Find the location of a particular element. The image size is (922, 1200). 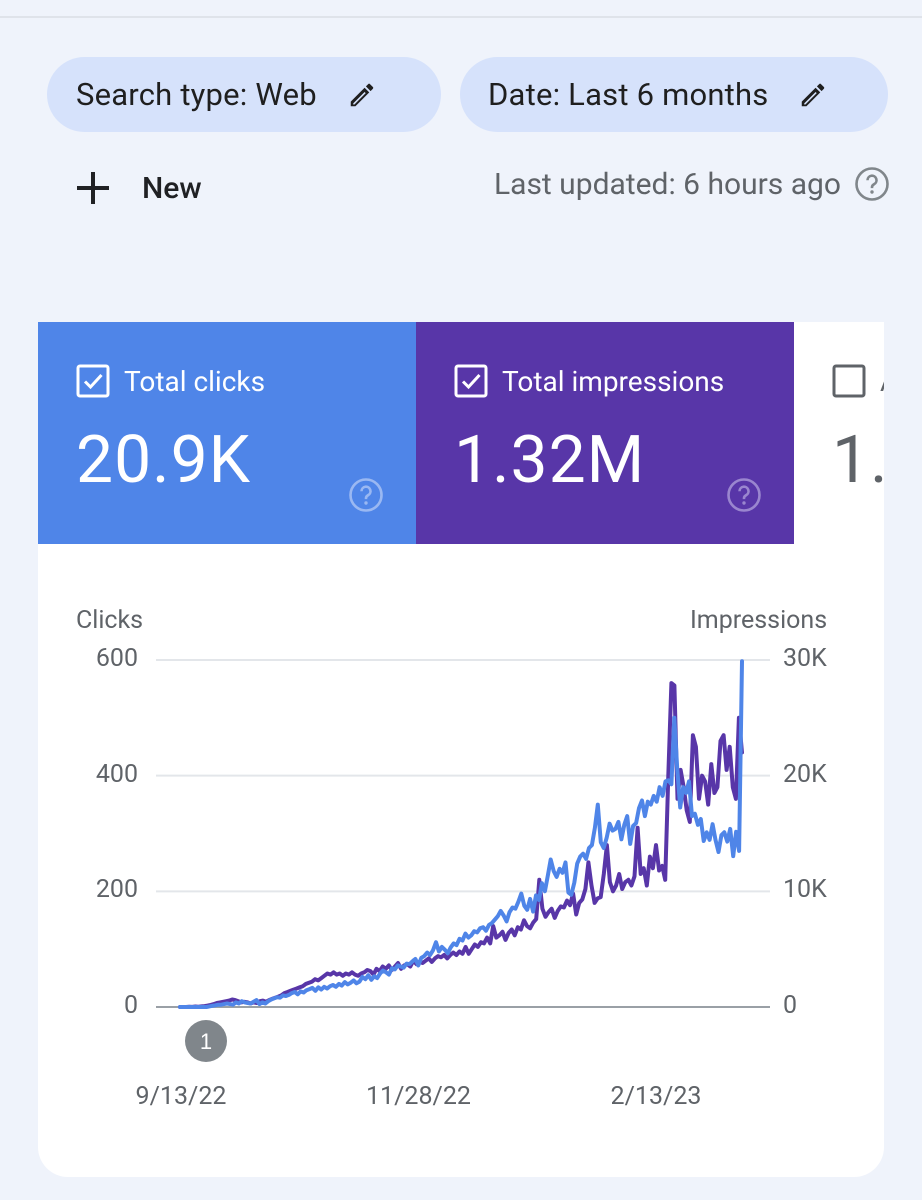

last-updated-status: Last updated: 6 hours ago is located at coordinates (692, 184).